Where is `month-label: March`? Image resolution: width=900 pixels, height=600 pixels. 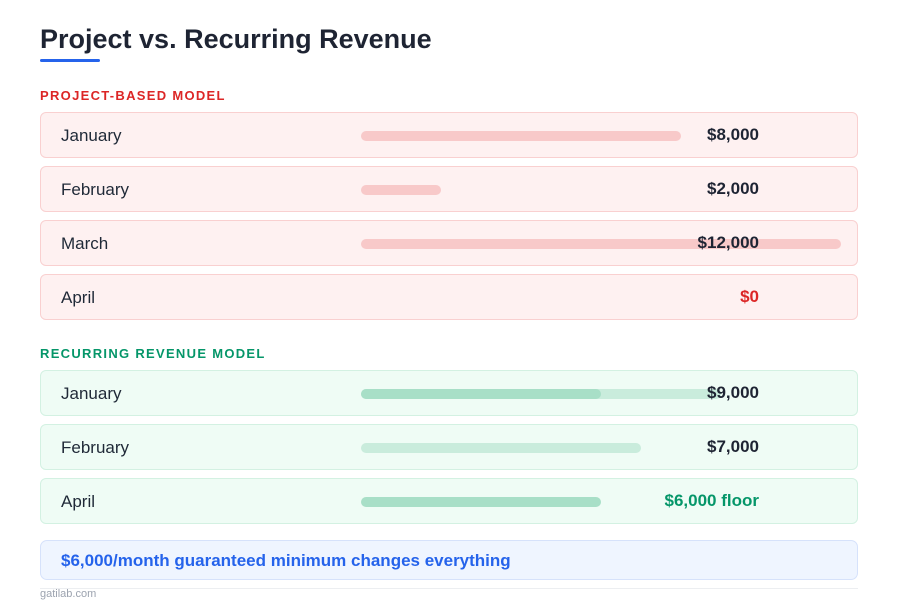
month-label: March is located at coordinates (85, 243).